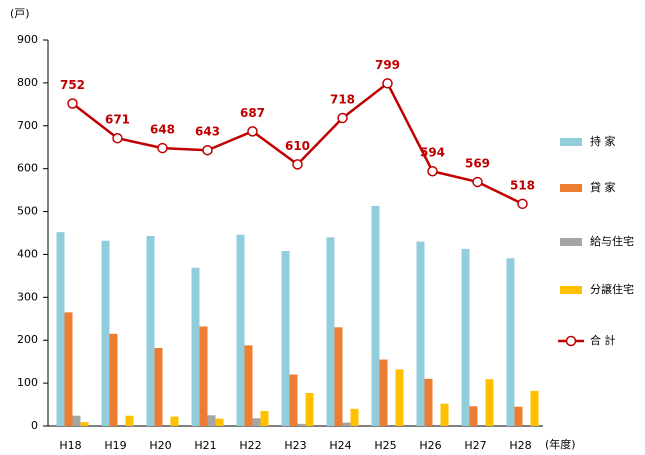 The image size is (645, 455). I want to click on x-tick-label: H27, so click(475, 445).